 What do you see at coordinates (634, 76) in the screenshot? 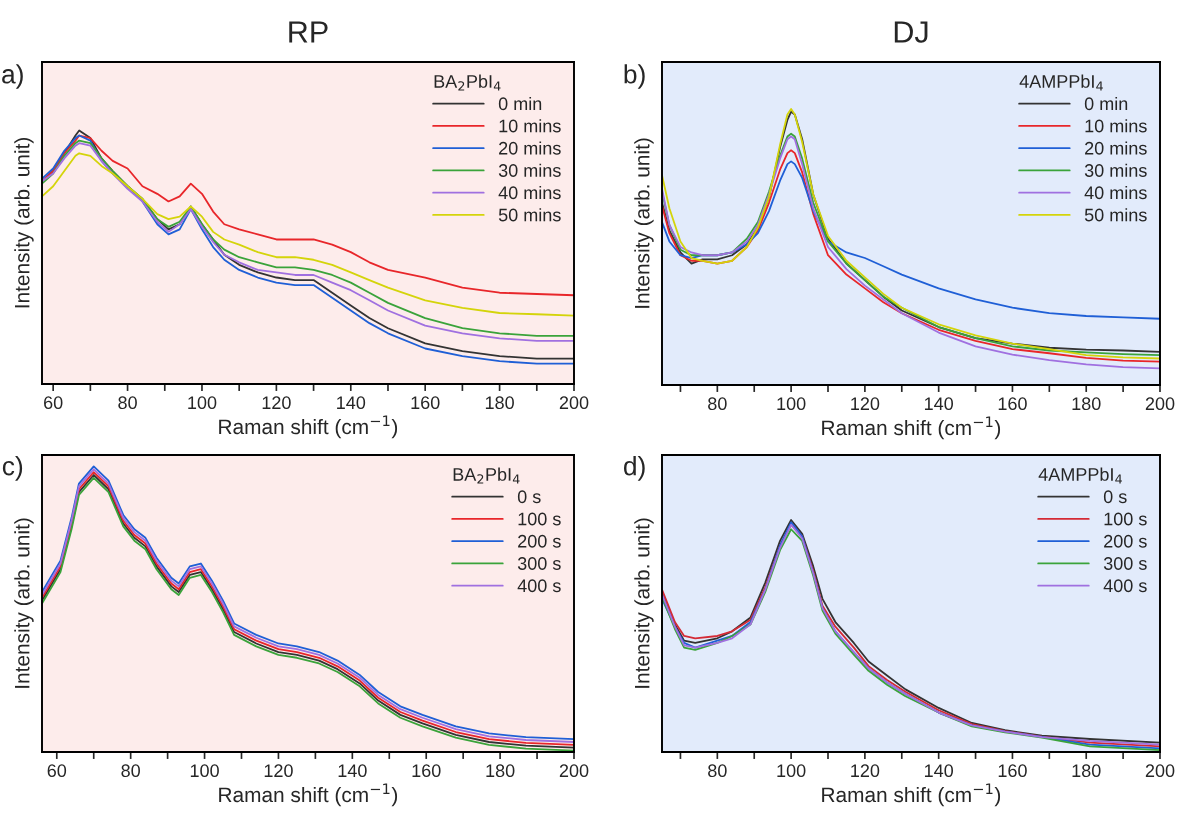
I see `text: b)` at bounding box center [634, 76].